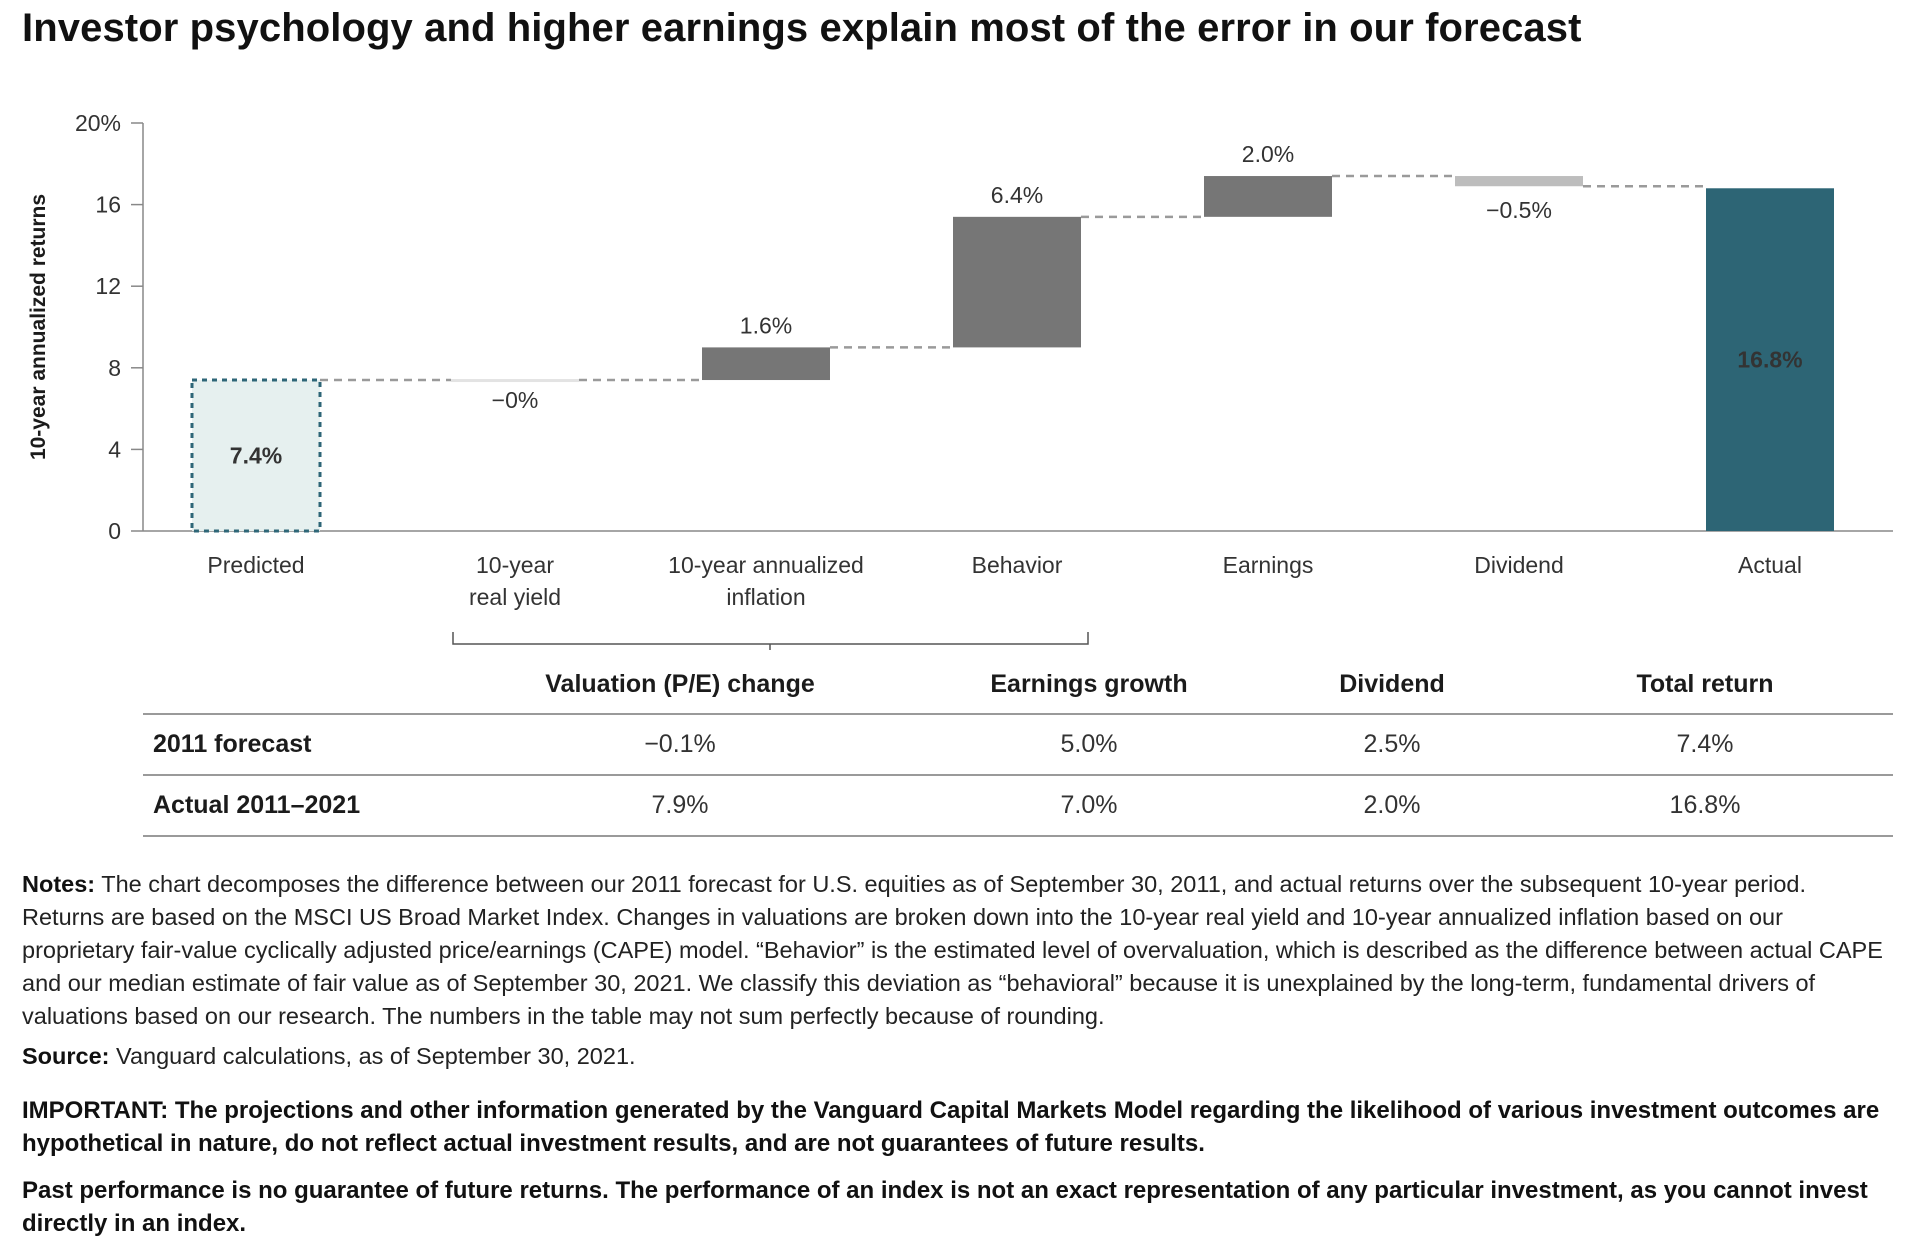 The height and width of the screenshot is (1240, 1908). I want to click on source-label: Source:, so click(66, 1056).